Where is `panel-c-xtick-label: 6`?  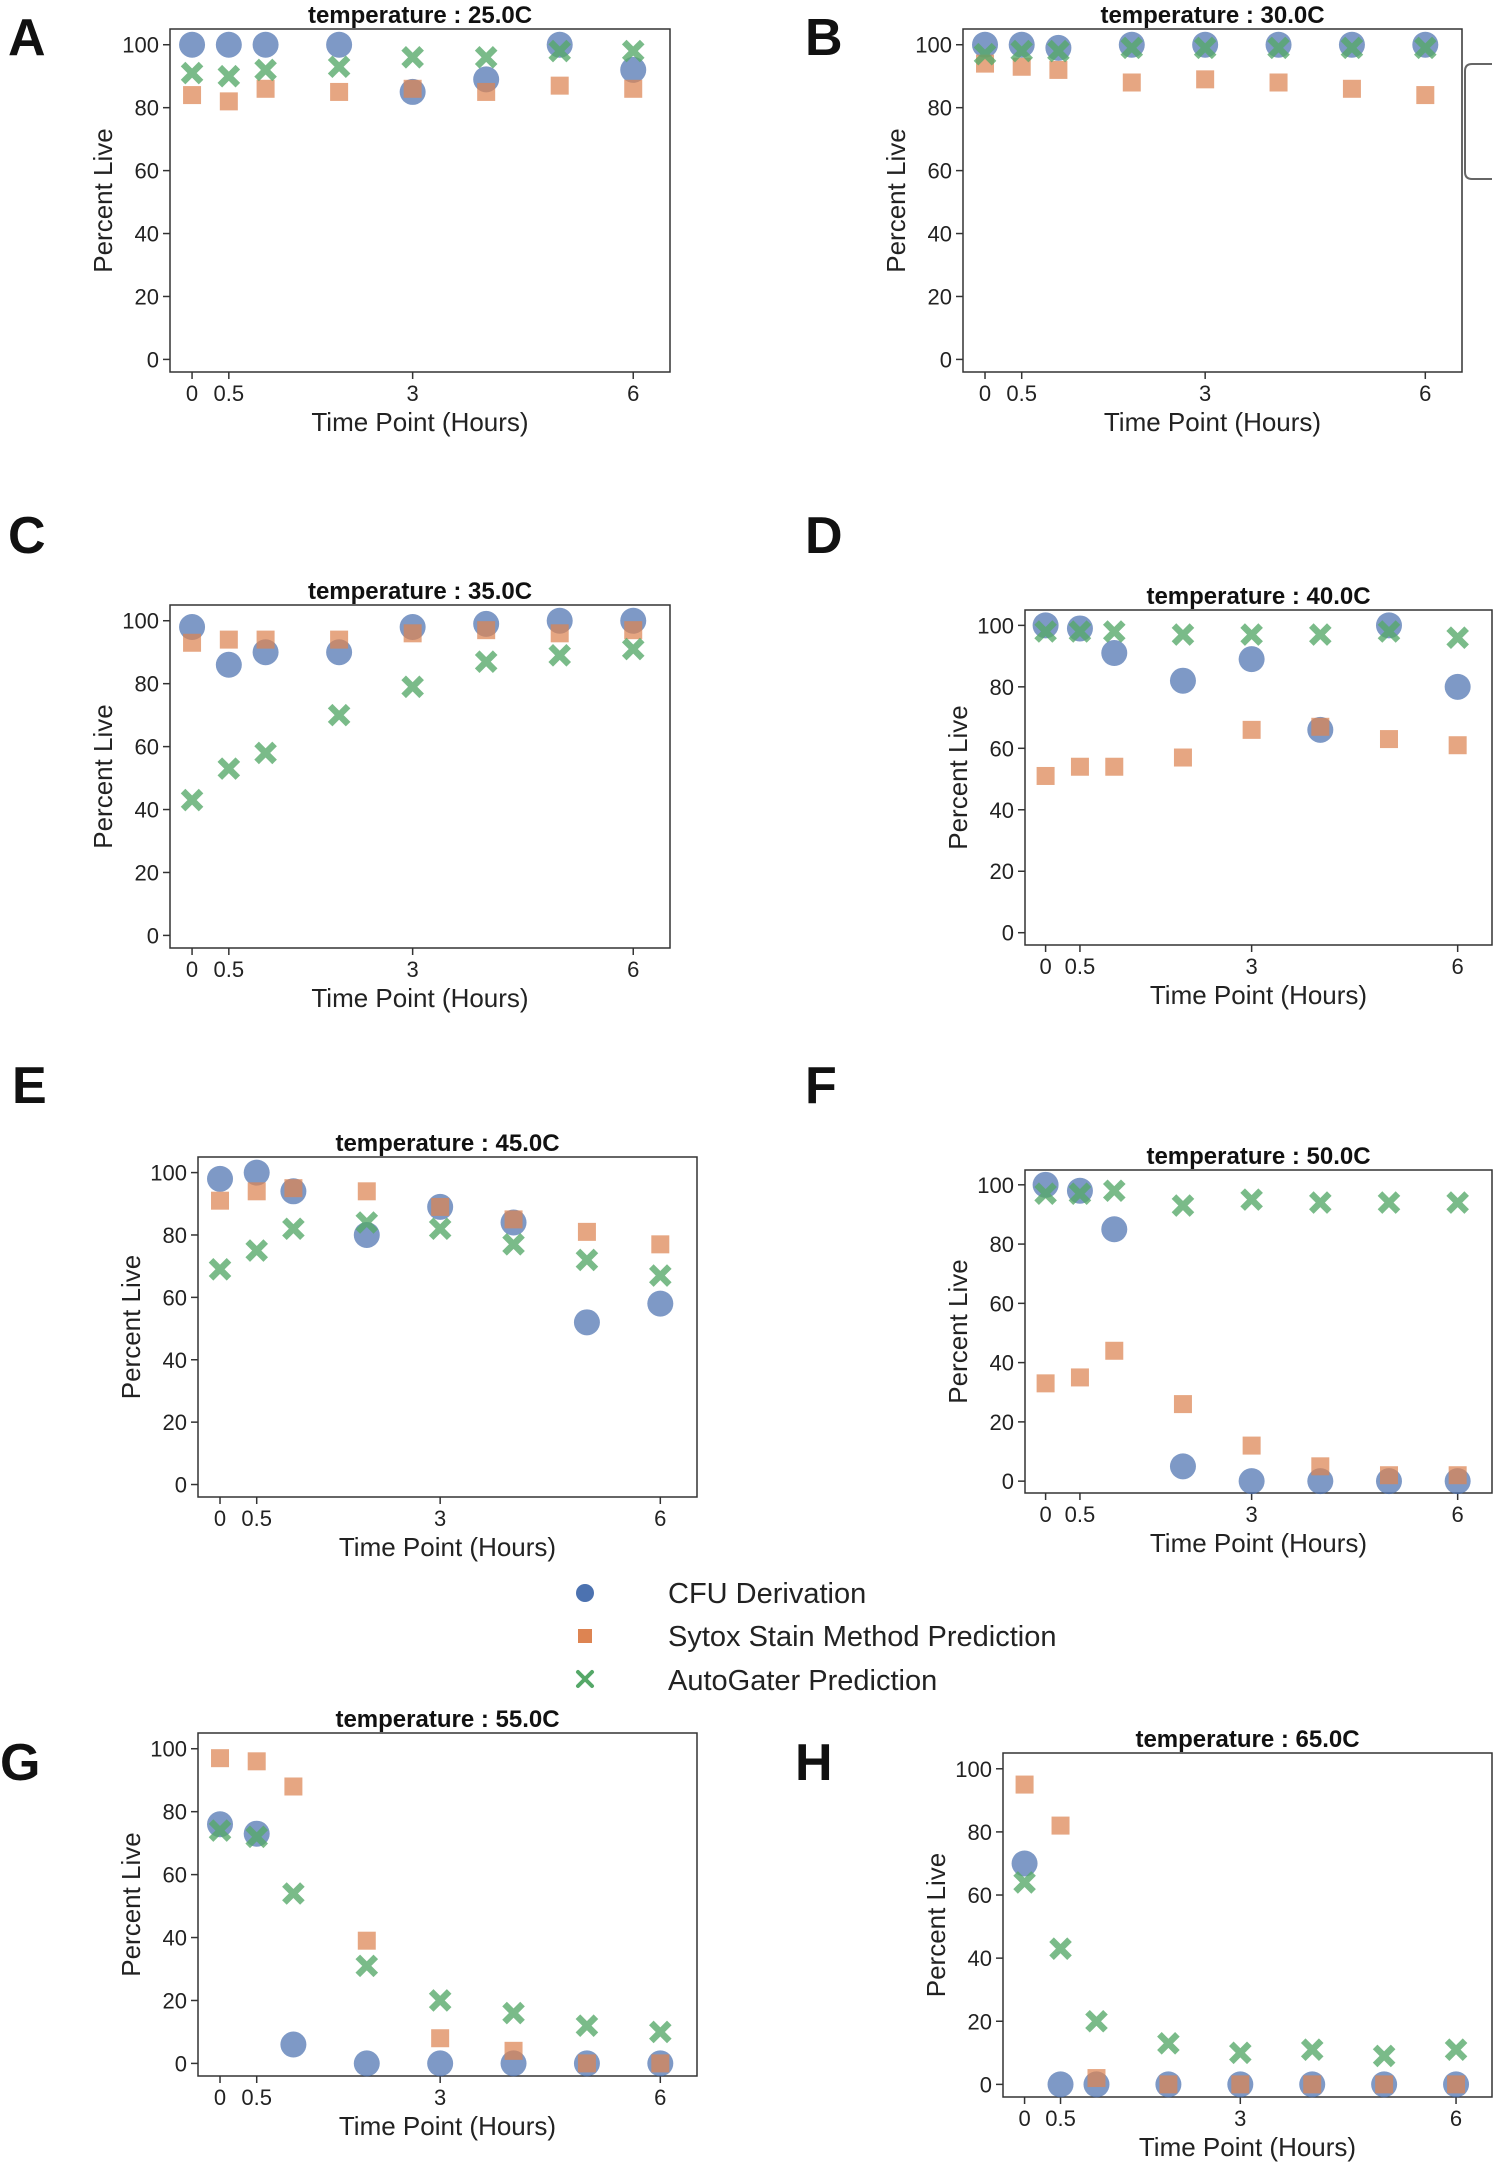
panel-c-xtick-label: 6 is located at coordinates (633, 969).